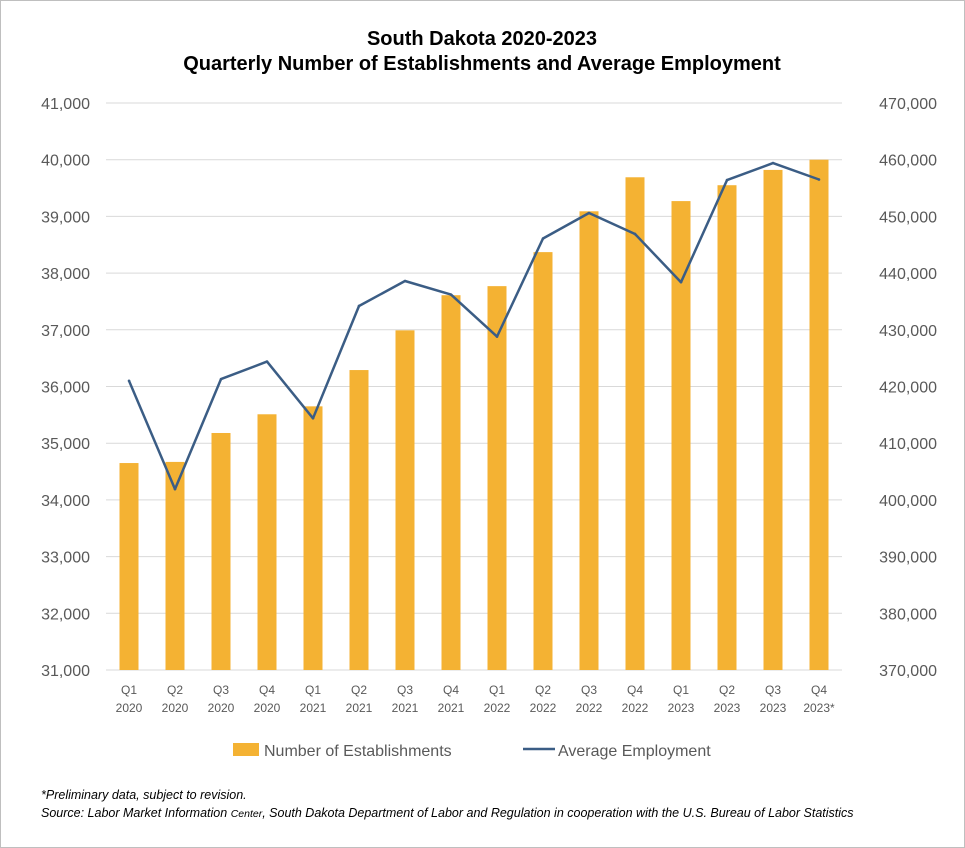  I want to click on right-tick-label: 400,000, so click(908, 501).